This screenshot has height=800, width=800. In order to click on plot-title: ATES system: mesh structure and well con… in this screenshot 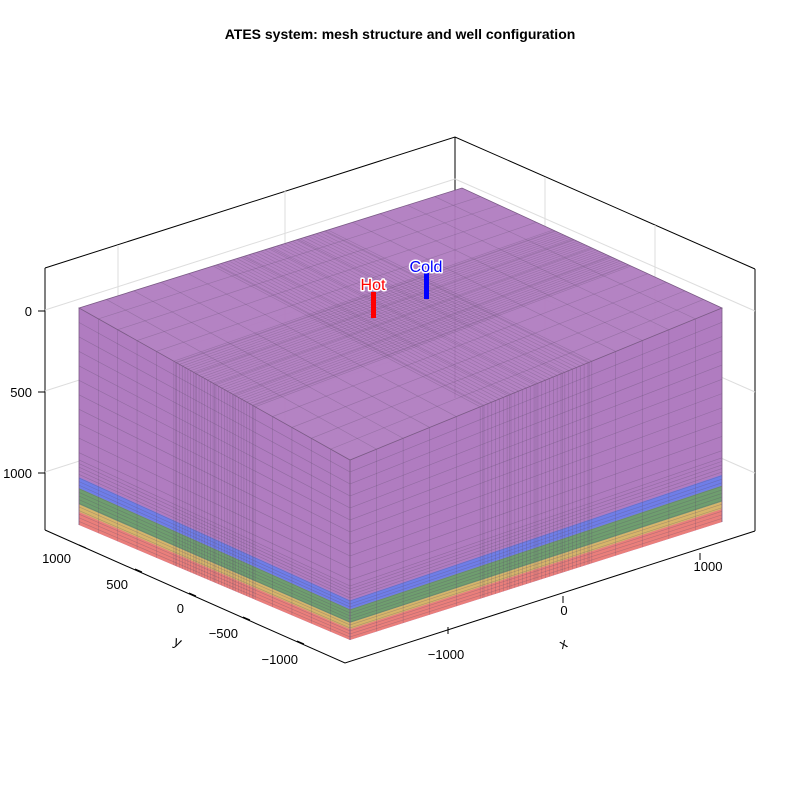, I will do `click(400, 34)`.